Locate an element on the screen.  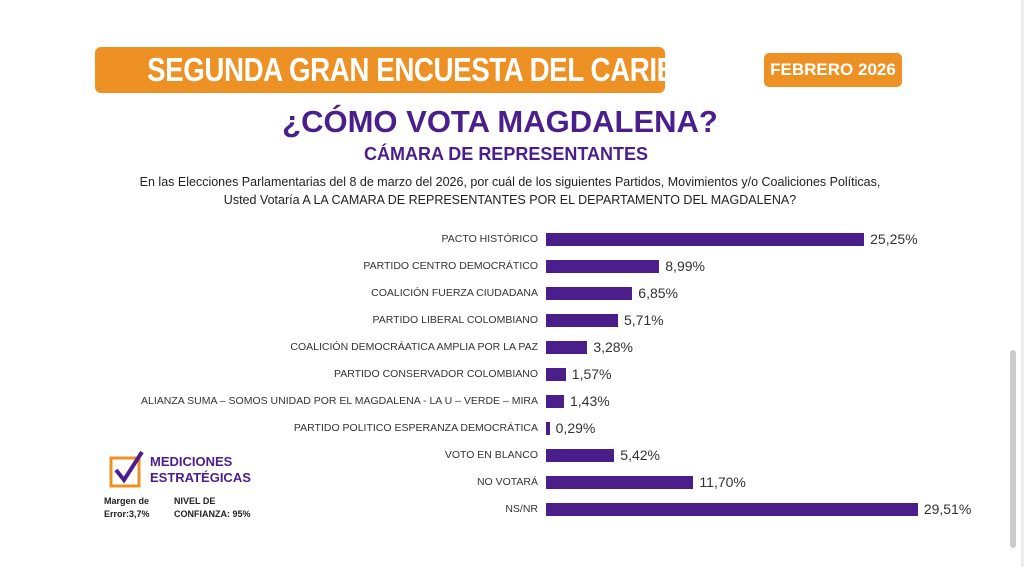
data-label: 3,28% is located at coordinates (613, 347).